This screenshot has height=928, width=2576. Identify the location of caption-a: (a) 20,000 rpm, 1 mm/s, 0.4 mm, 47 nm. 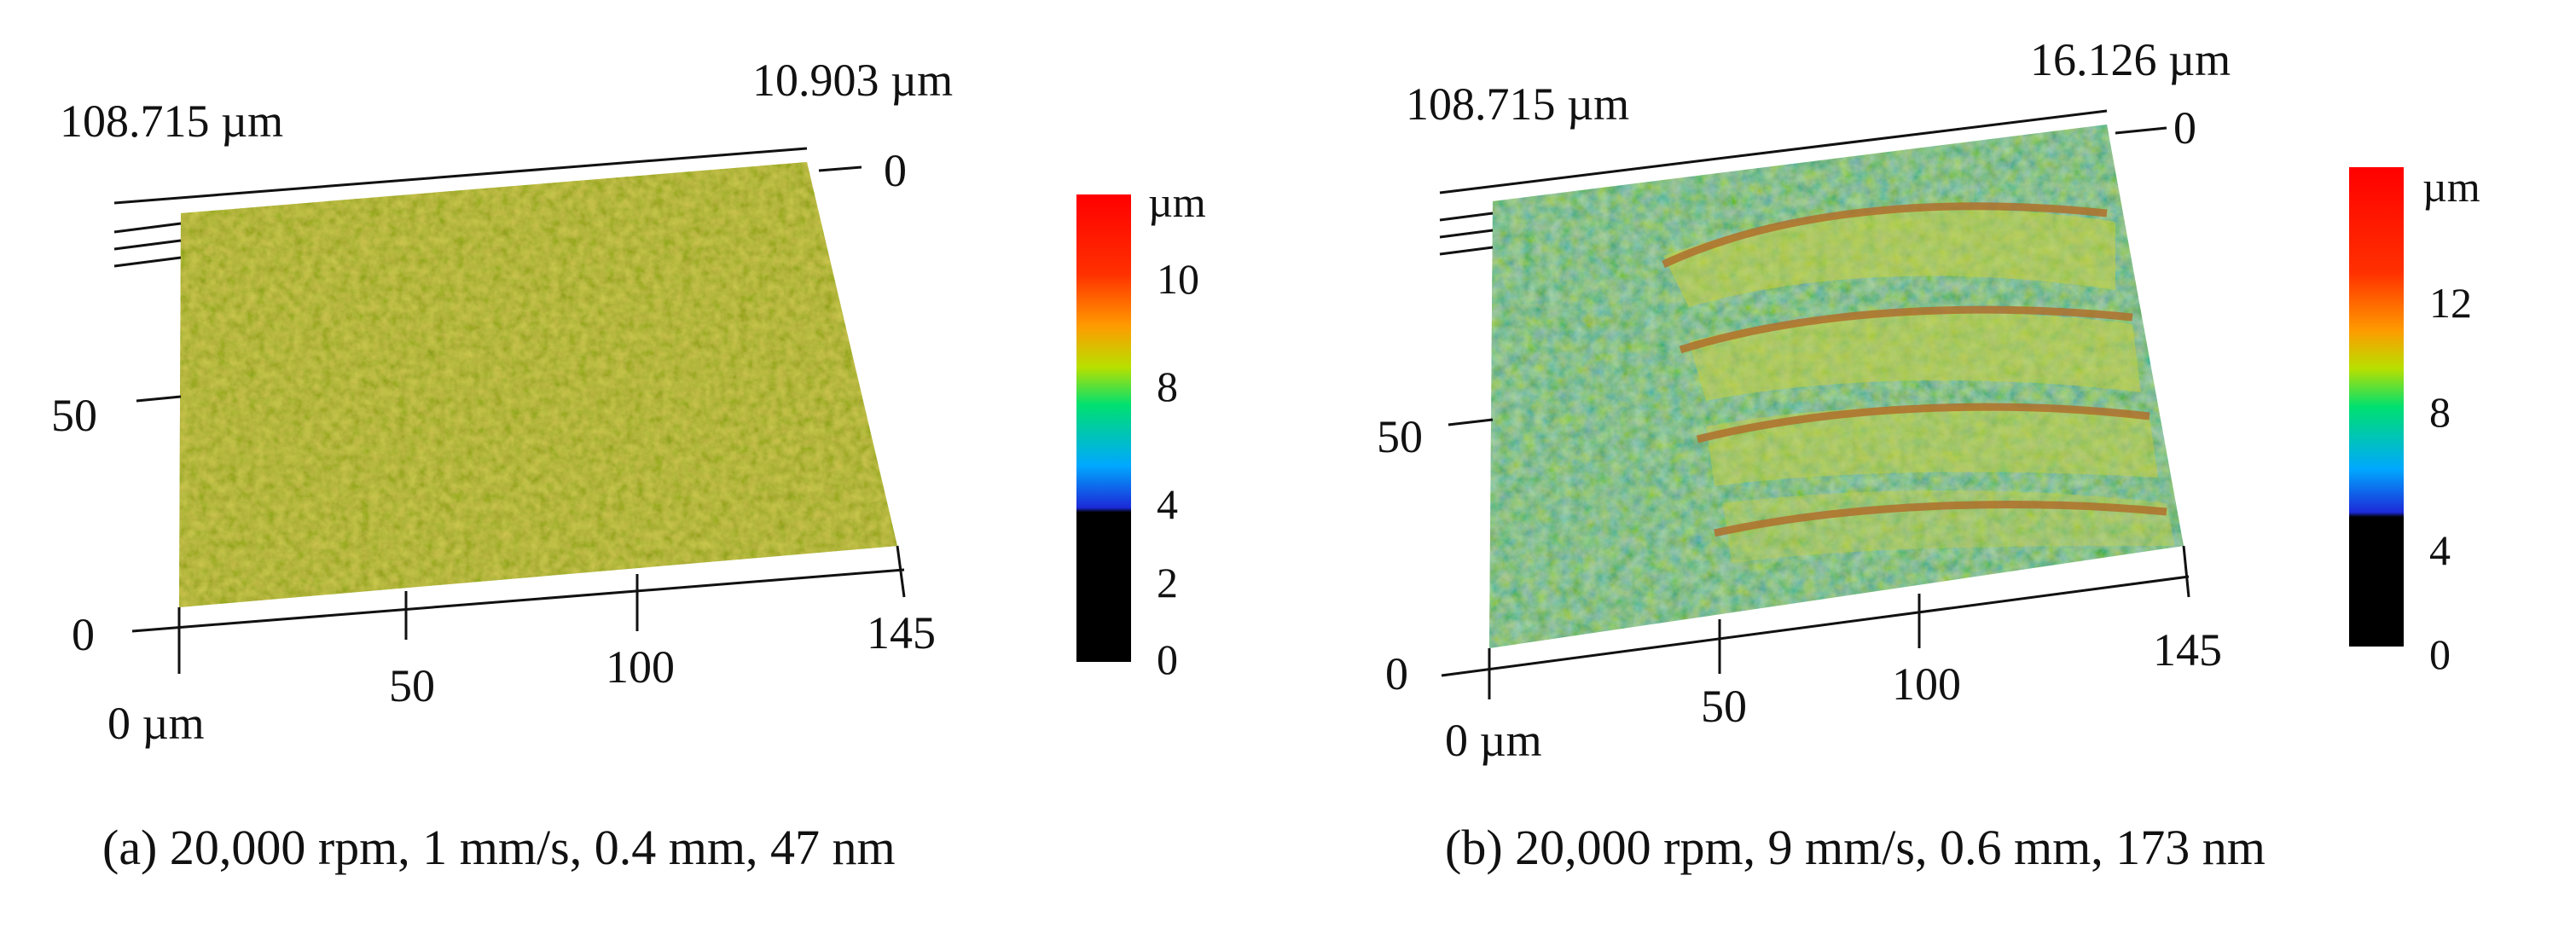
(499, 847).